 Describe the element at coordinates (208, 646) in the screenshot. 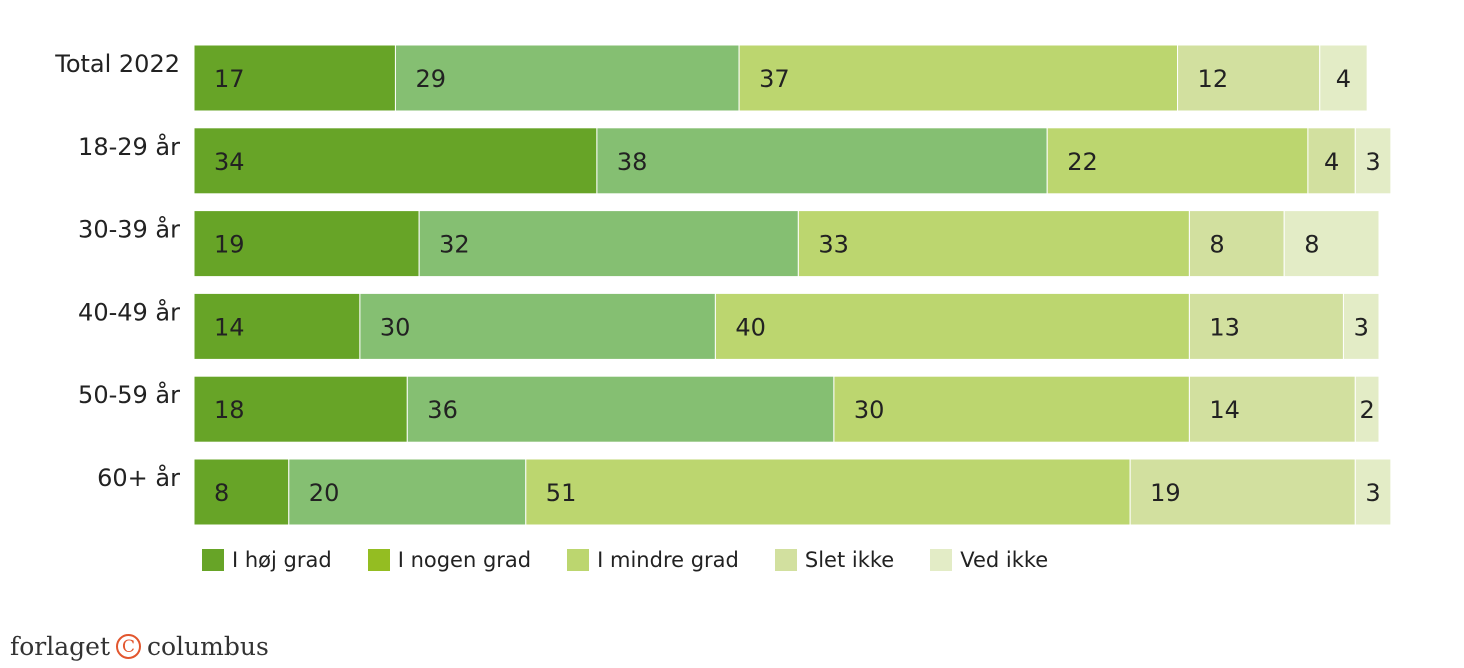

I see `brand-right-text: columbus` at that location.